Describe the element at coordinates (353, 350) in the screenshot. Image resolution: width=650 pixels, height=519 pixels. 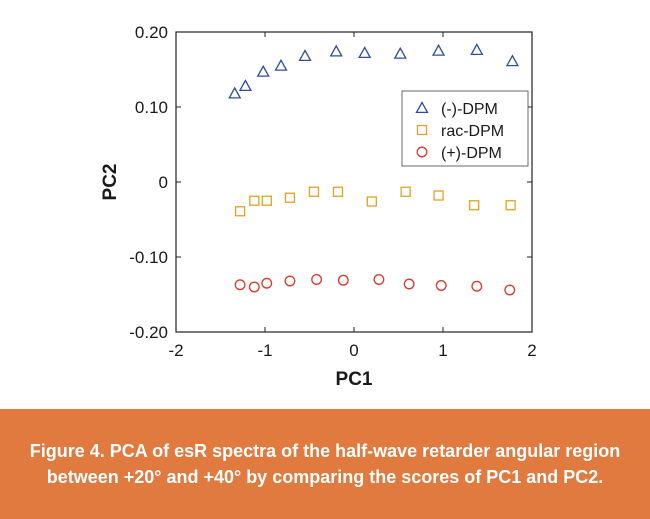
I see `x-tick-label: 0` at that location.